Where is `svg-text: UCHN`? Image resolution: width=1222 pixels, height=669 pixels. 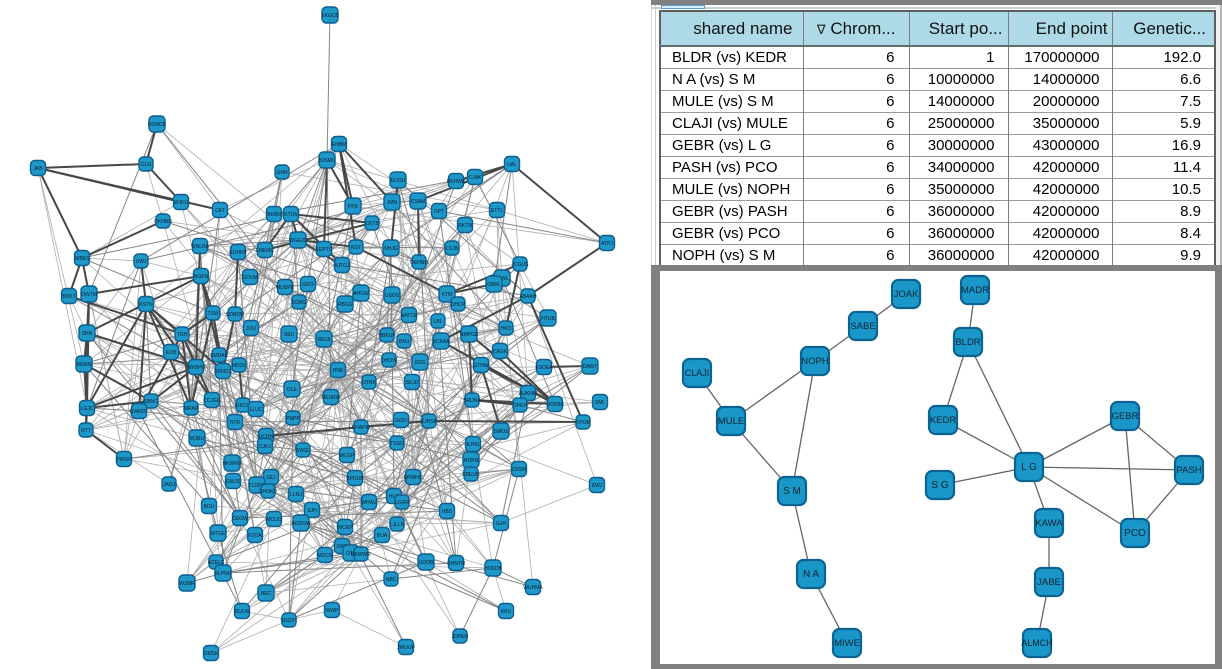 svg-text: UCHN is located at coordinates (266, 437).